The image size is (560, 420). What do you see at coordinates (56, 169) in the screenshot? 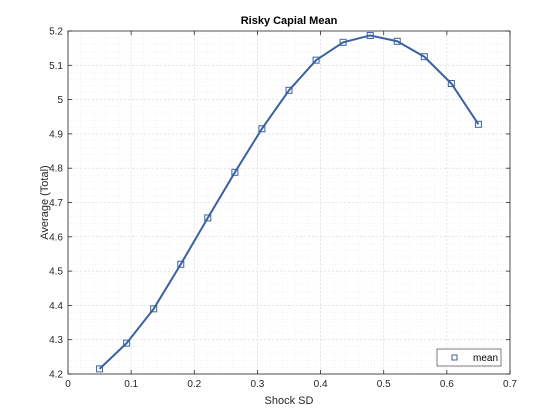
I see `y-tick-label: 4.8` at bounding box center [56, 169].